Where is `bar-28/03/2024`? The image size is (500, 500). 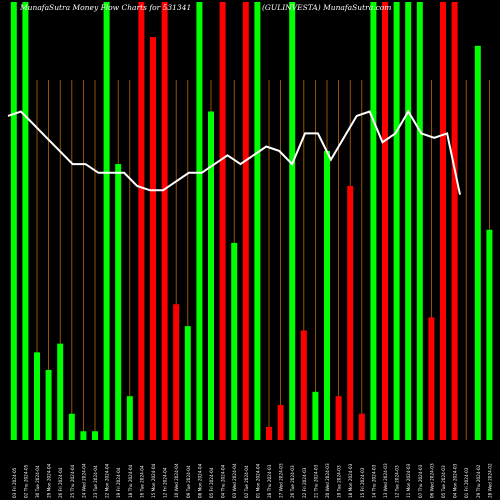 bar-28/03/2024 is located at coordinates (211, 275).